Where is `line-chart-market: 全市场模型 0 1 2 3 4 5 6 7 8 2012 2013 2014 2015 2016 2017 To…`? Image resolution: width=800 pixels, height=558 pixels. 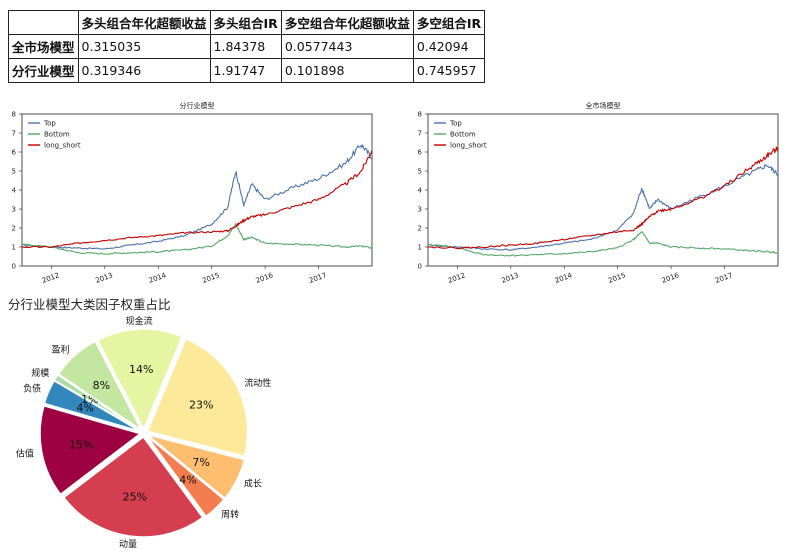 line-chart-market: 全市场模型 0 1 2 3 4 5 6 7 8 2012 2013 2014 2015 2016 2017 To… is located at coordinates (598, 193).